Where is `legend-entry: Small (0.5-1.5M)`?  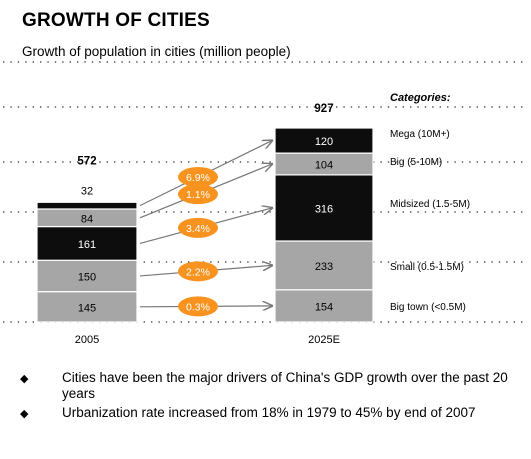
legend-entry: Small (0.5-1.5M) is located at coordinates (427, 267).